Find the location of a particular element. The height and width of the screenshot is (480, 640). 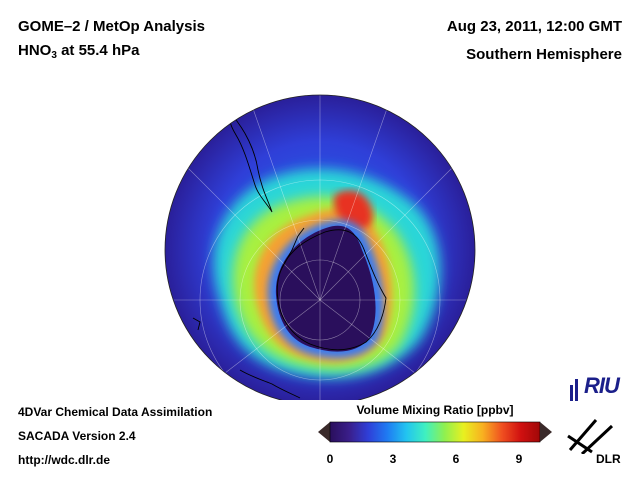

antarctica-coastline is located at coordinates (331, 290).